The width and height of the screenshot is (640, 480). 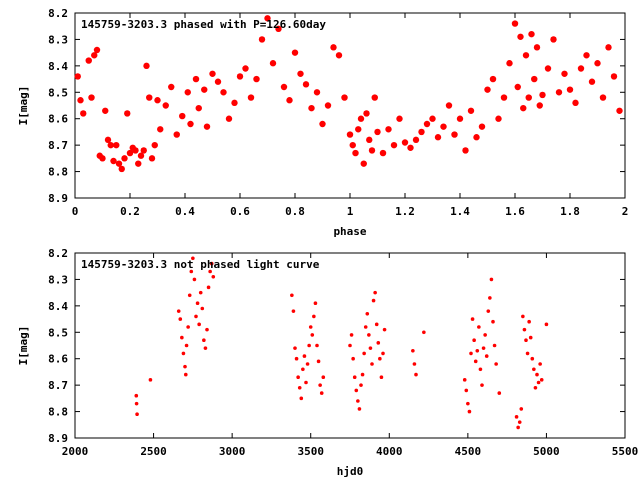 What do you see at coordinates (625, 451) in the screenshot?
I see `x-tick-label: 5500` at bounding box center [625, 451].